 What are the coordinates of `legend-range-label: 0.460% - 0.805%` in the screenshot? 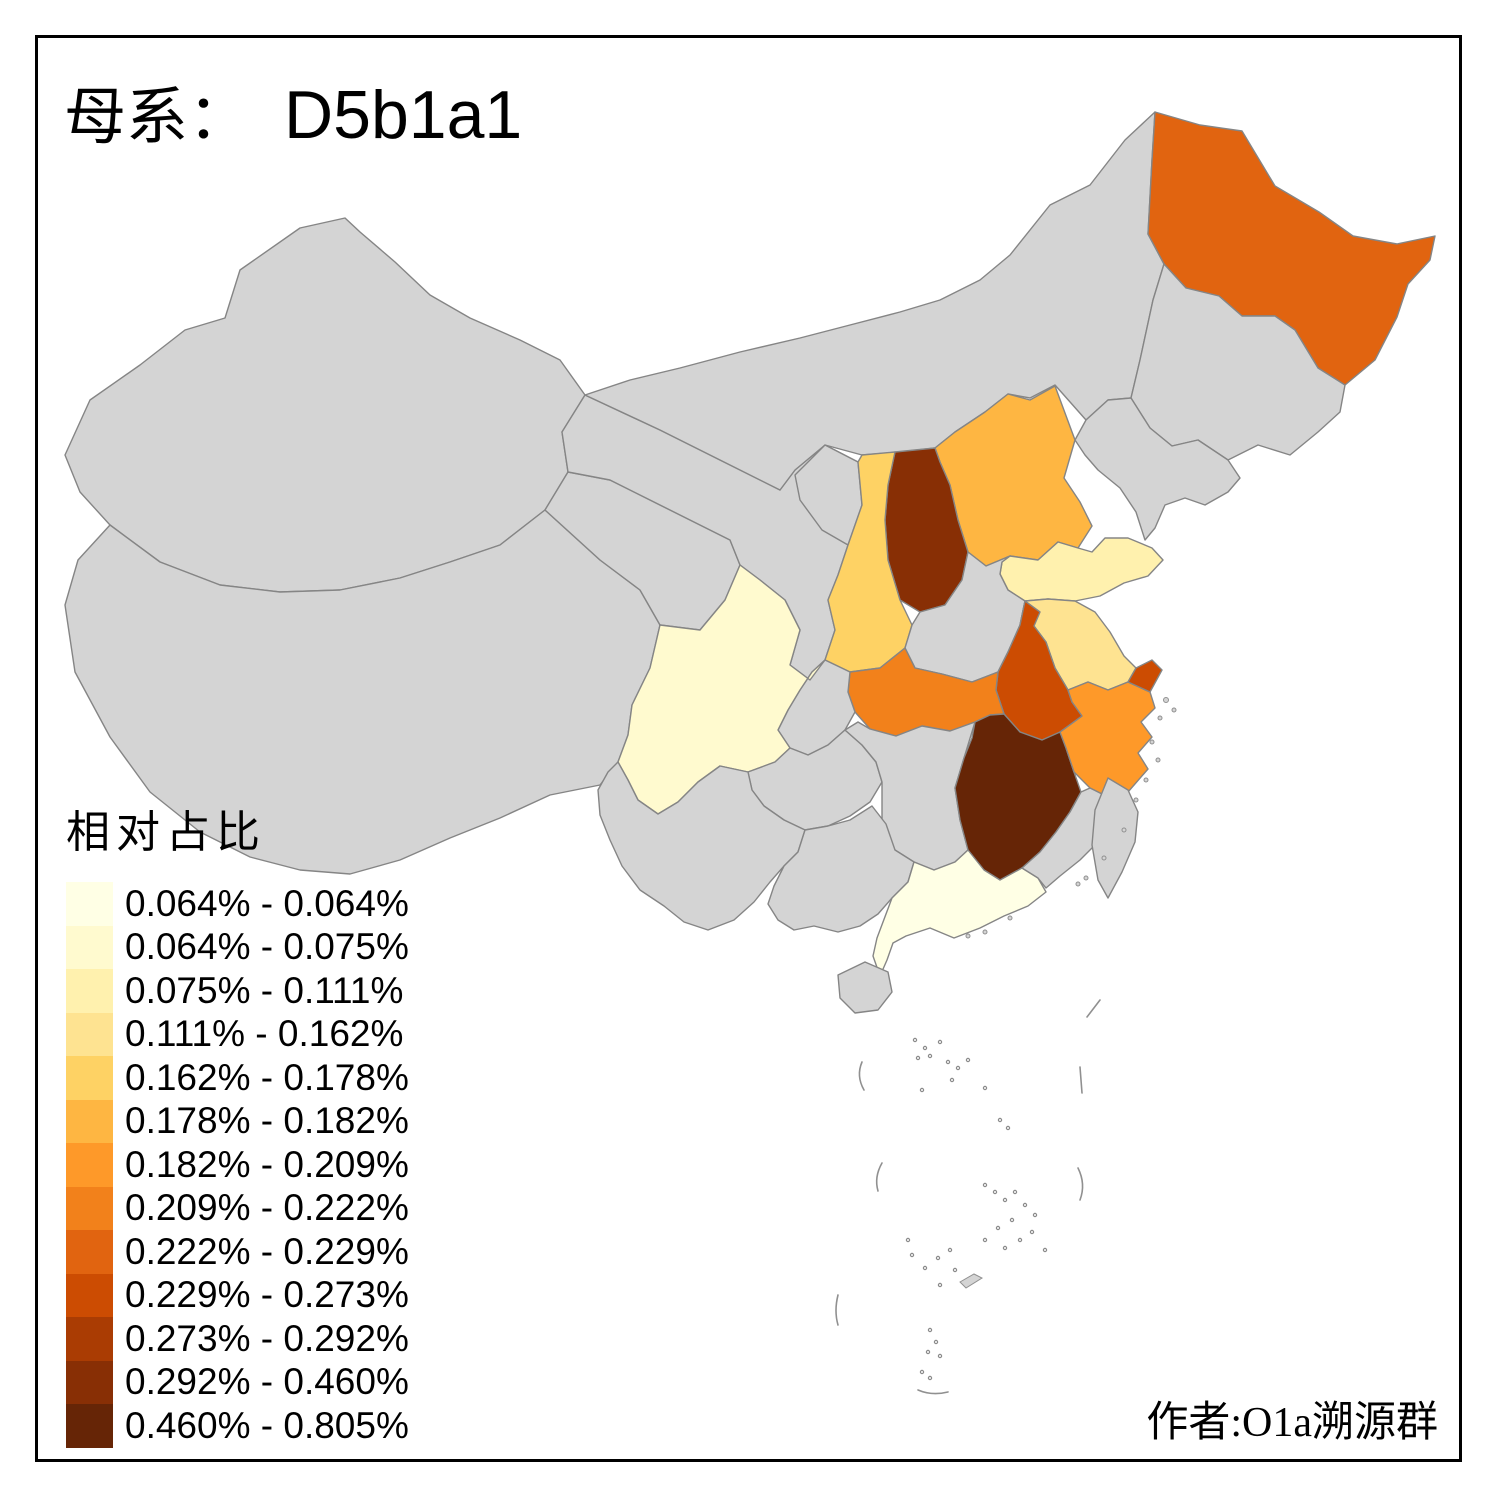 It's located at (267, 1425).